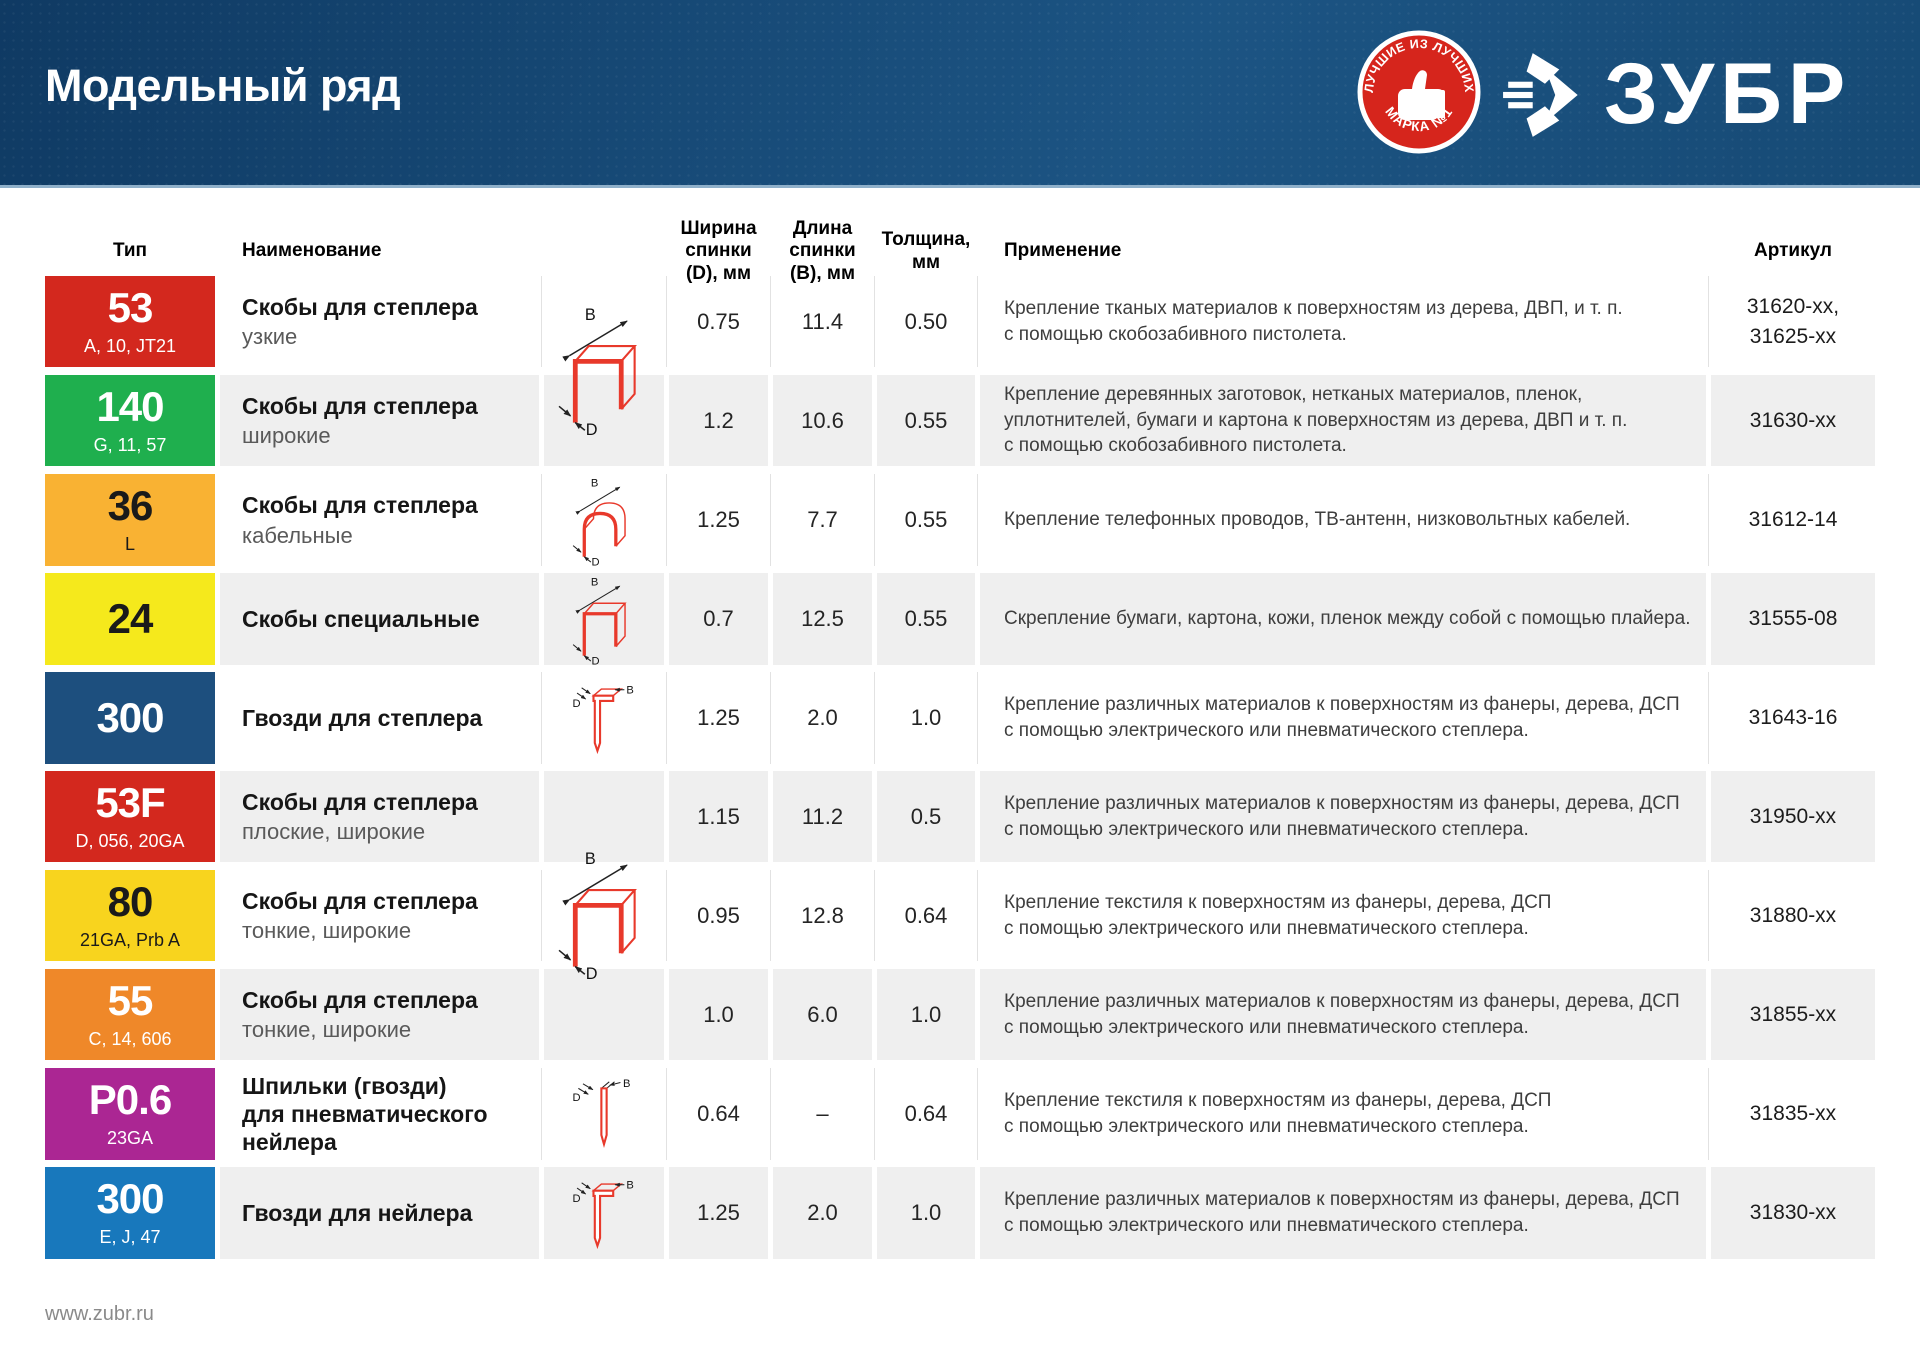  Describe the element at coordinates (129, 544) in the screenshot. I see `type-badge-subtitle: L` at that location.